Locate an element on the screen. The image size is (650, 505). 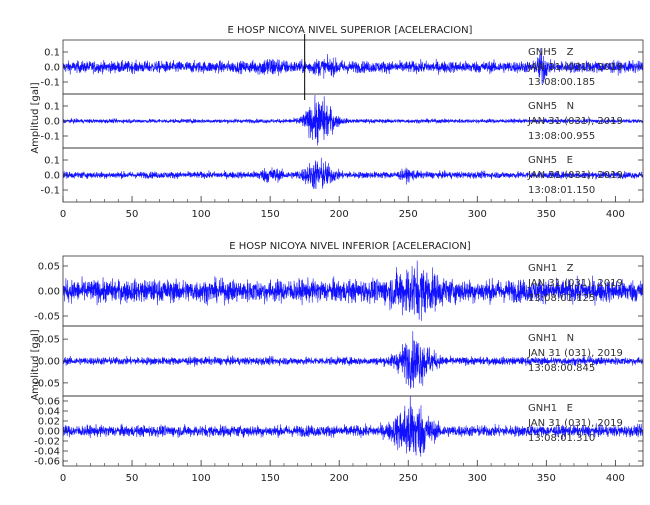
time-label: 13:08:00.185 is located at coordinates (561, 82).